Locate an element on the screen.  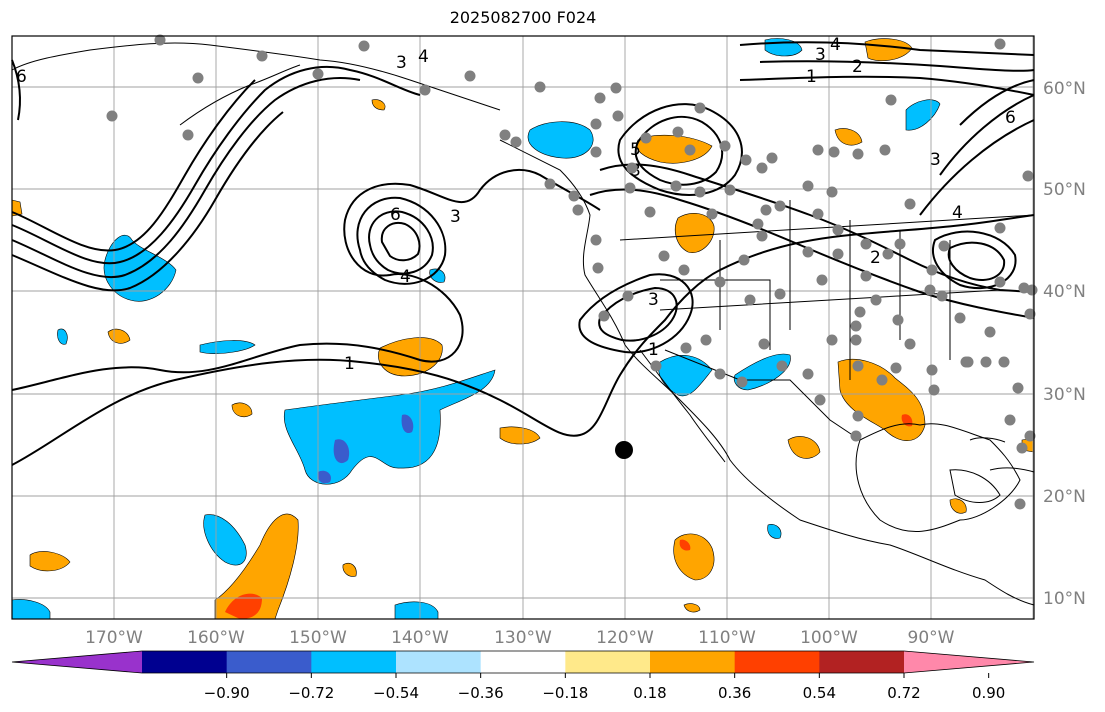
colorbar-outline is located at coordinates (523, 662).